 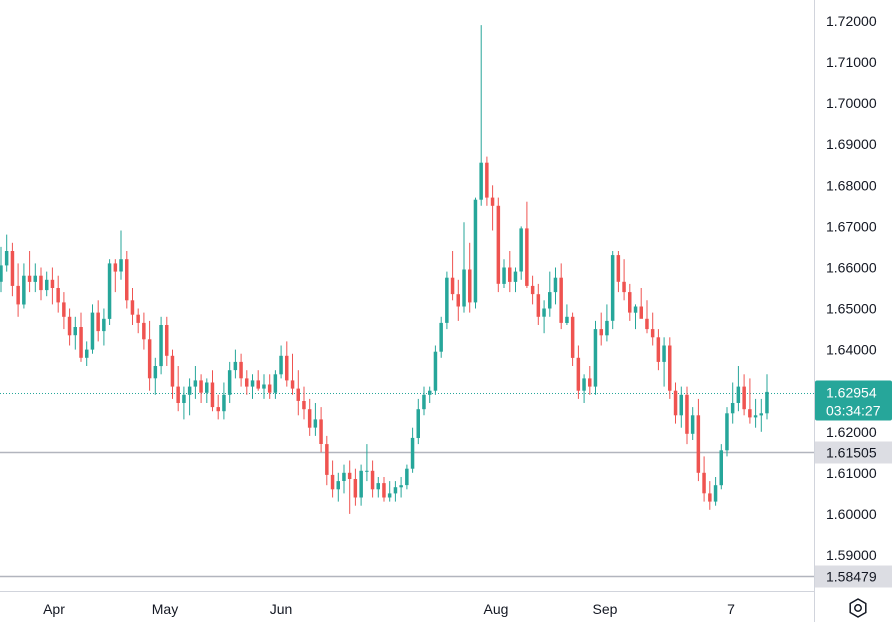 What do you see at coordinates (853, 514) in the screenshot?
I see `level-tags: 1.61505 1.58479` at bounding box center [853, 514].